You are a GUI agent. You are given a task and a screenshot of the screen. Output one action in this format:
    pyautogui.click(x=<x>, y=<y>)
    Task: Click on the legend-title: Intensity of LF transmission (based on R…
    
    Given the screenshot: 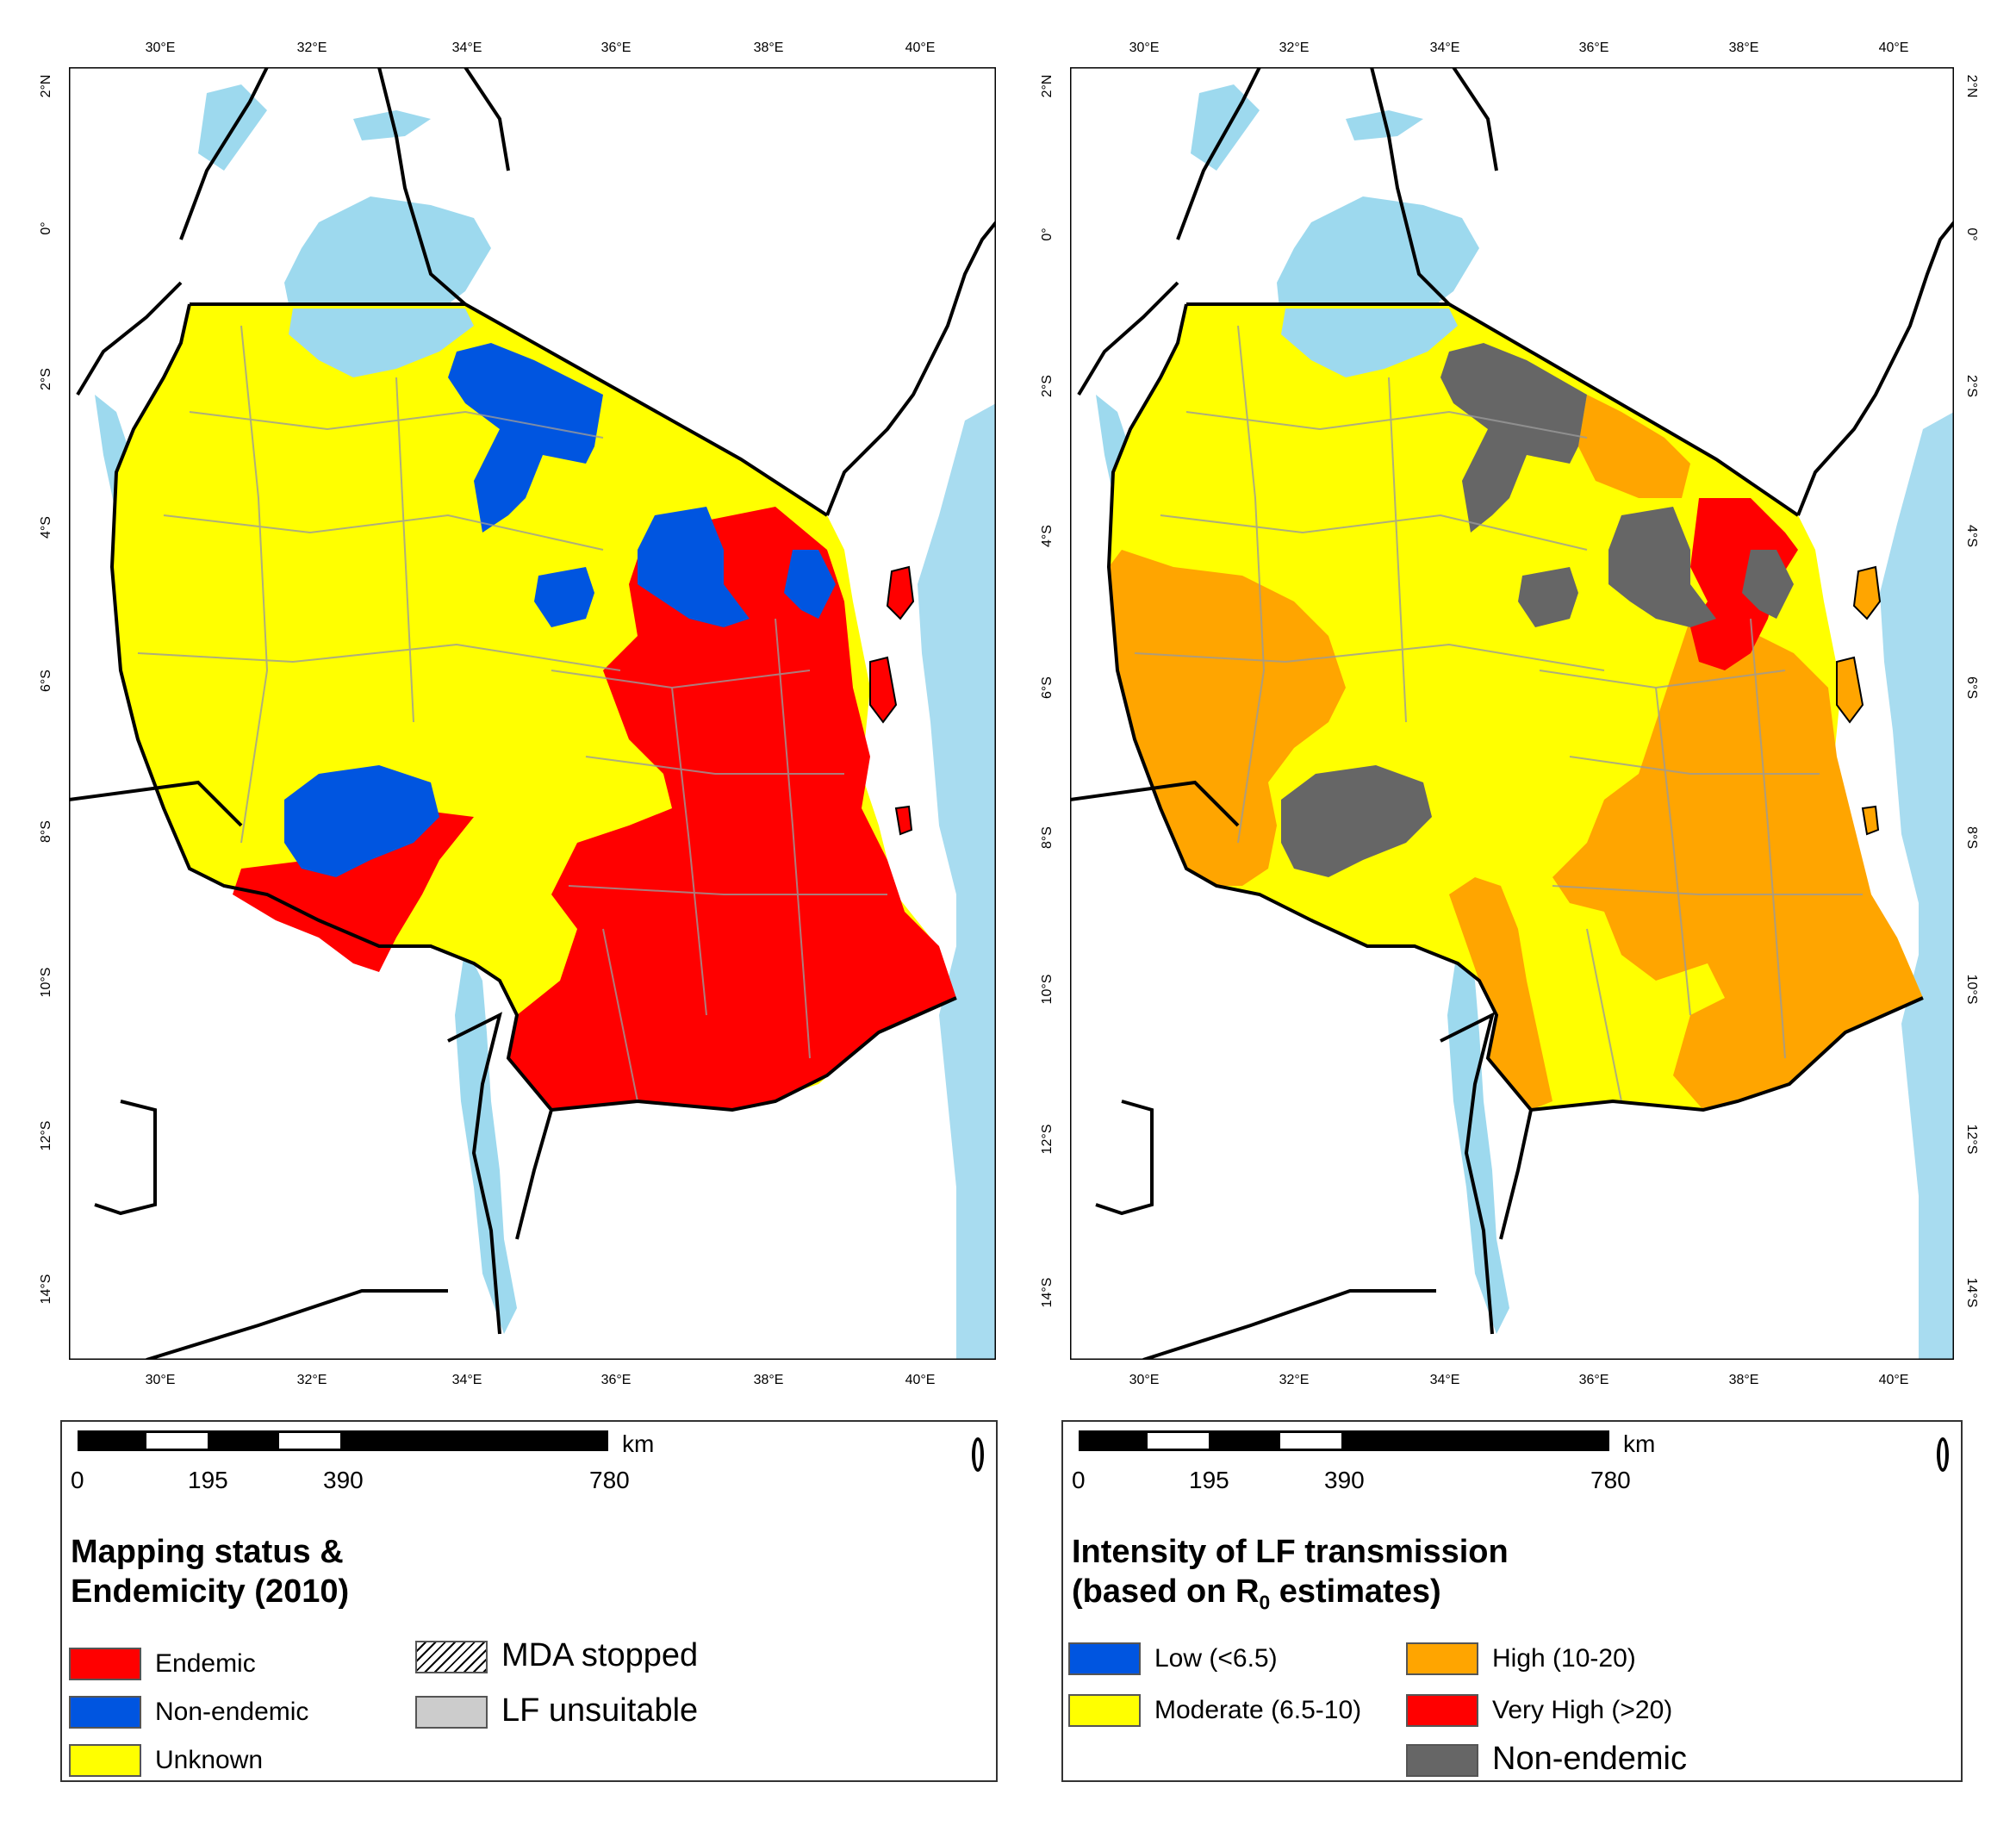 What is the action you would take?
    pyautogui.click(x=1291, y=1577)
    